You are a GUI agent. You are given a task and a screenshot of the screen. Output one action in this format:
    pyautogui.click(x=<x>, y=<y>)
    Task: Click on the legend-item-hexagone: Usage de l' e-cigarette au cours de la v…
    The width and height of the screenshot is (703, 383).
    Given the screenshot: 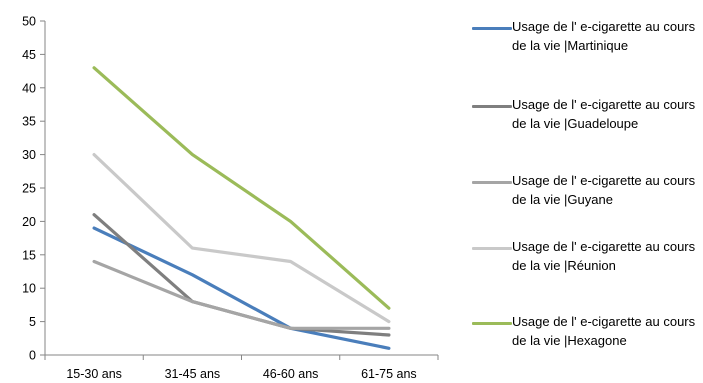 What is the action you would take?
    pyautogui.click(x=584, y=331)
    